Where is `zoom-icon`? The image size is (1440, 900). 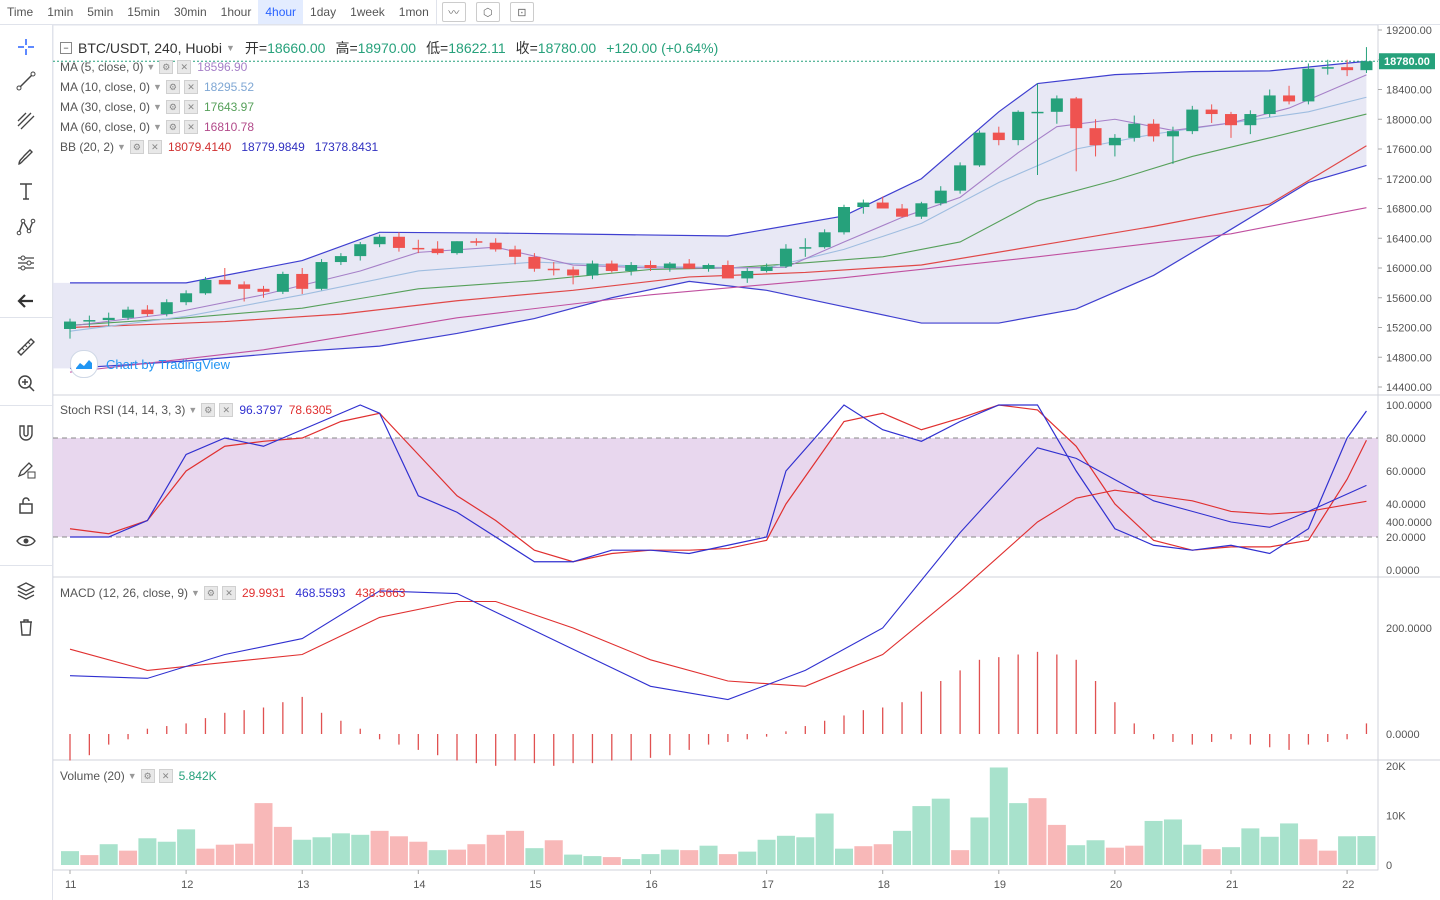 zoom-icon is located at coordinates (26, 383).